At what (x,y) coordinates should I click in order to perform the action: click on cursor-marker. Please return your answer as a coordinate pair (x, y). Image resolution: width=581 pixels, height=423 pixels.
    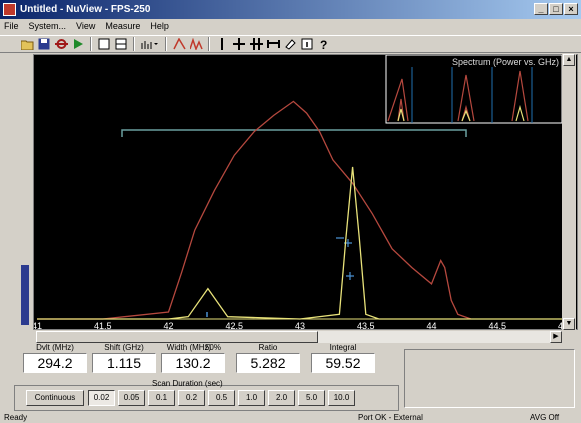
    Looking at the image, I should click on (350, 276).